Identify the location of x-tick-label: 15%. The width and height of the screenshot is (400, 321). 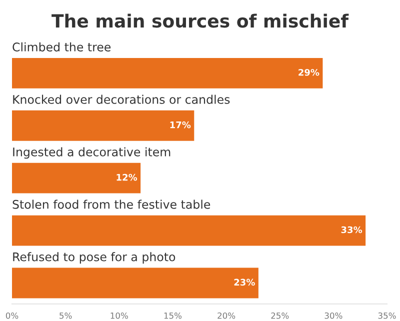
(173, 315).